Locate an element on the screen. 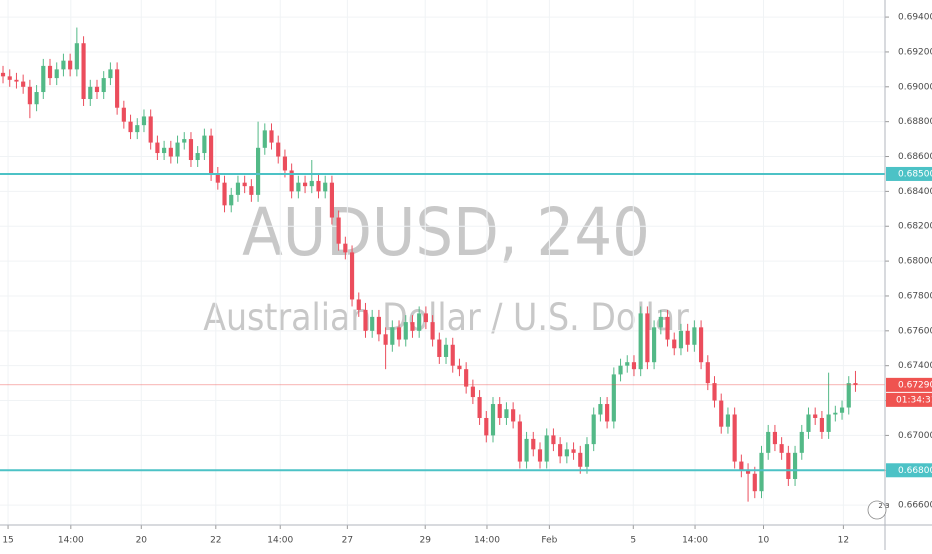  watermark-symbol: AUDUSD, 240 is located at coordinates (446, 232).